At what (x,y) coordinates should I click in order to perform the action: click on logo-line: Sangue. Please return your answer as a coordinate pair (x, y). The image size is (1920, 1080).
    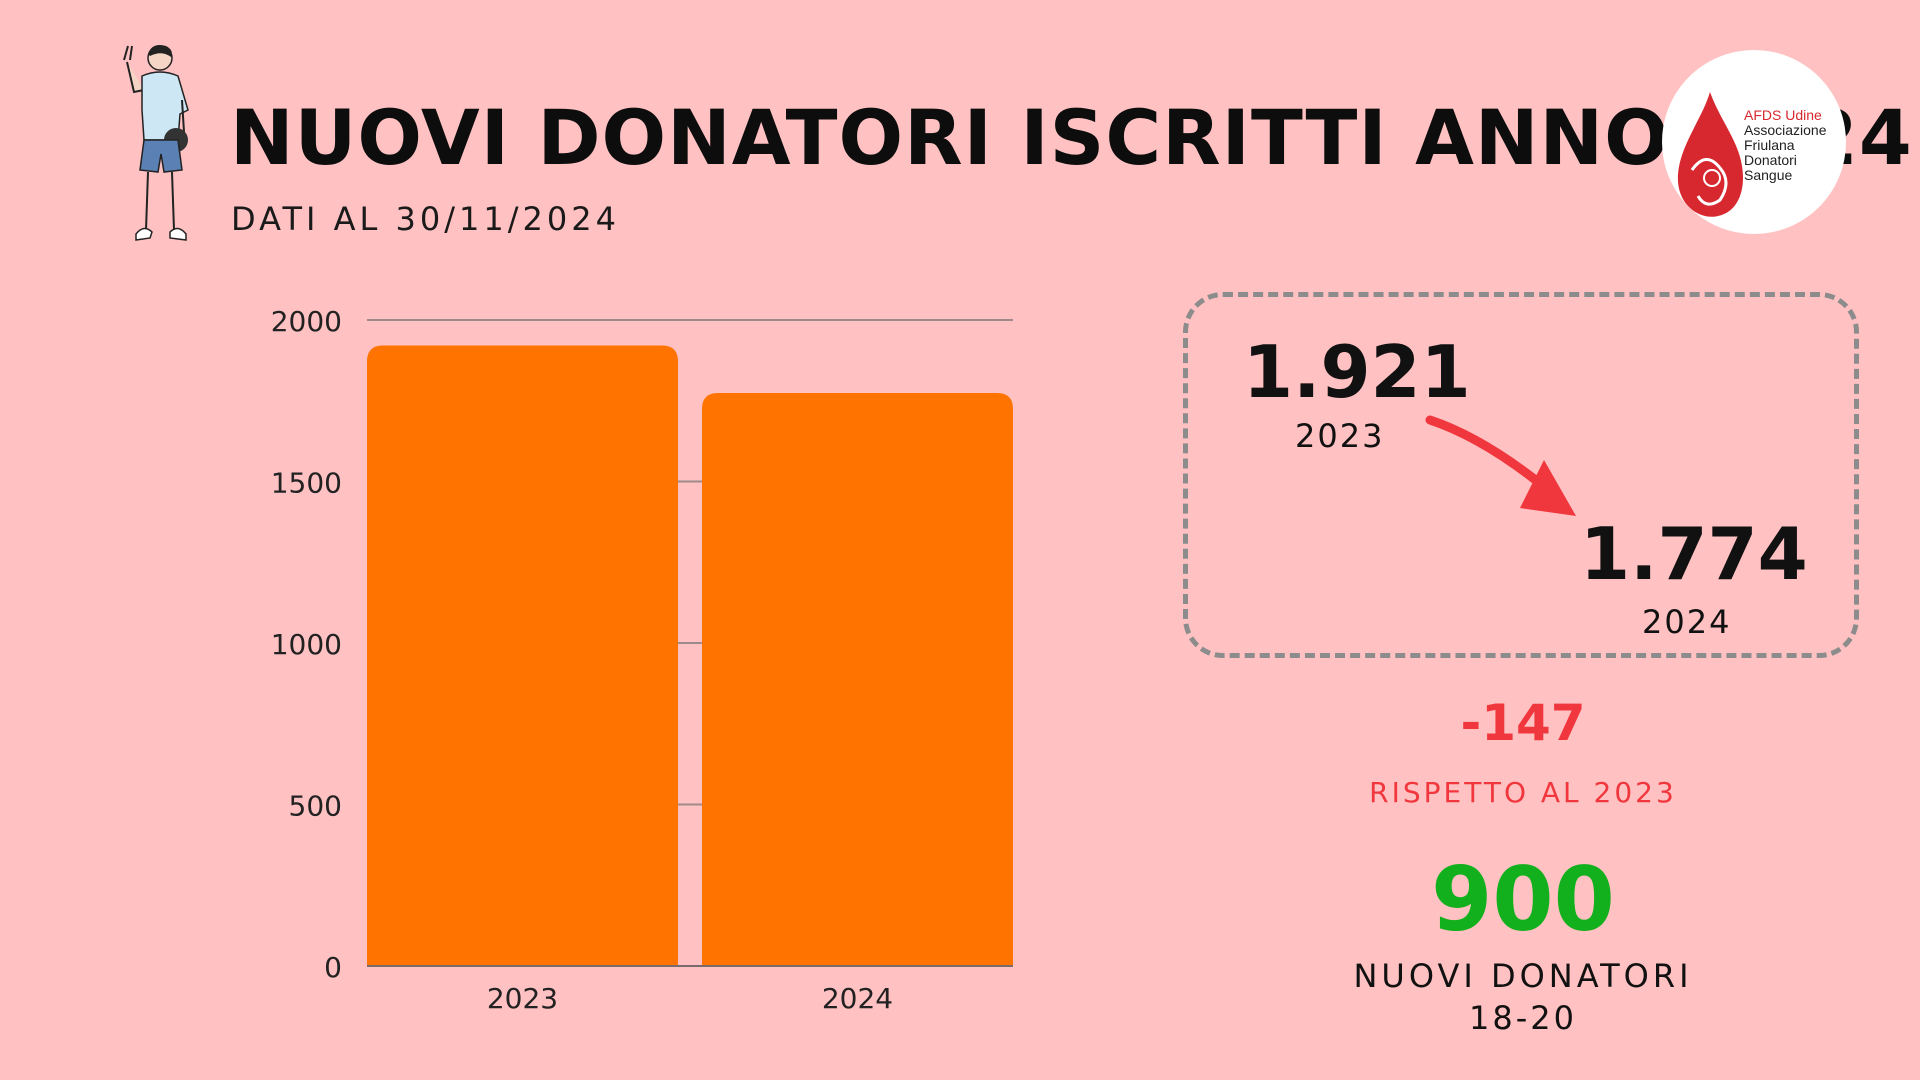
    Looking at the image, I should click on (1768, 175).